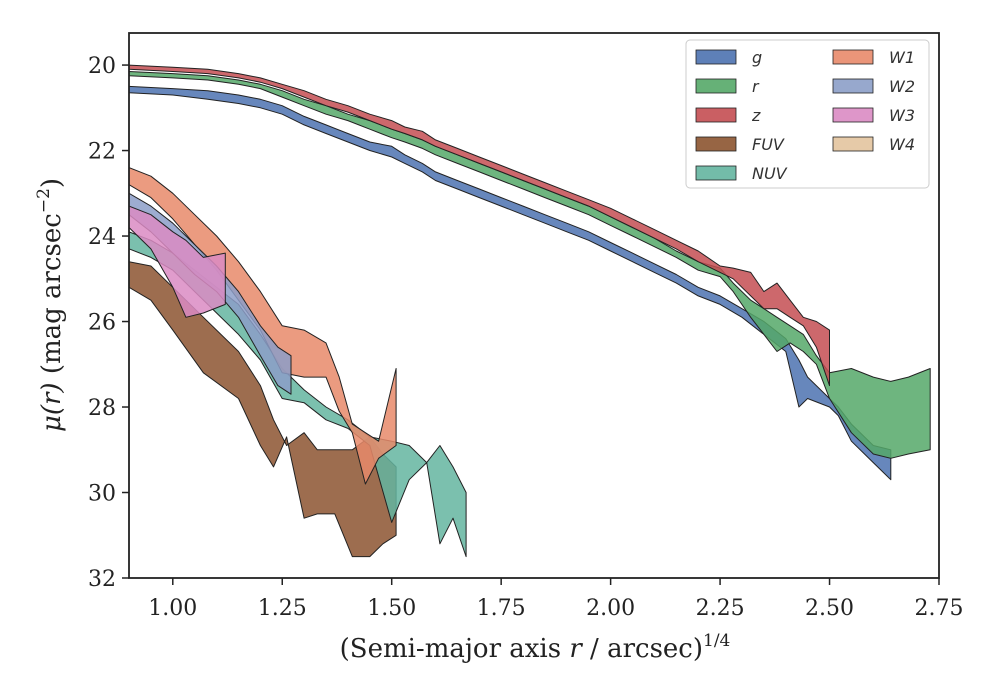  What do you see at coordinates (391, 608) in the screenshot?
I see `x-tick-label: 1.50` at bounding box center [391, 608].